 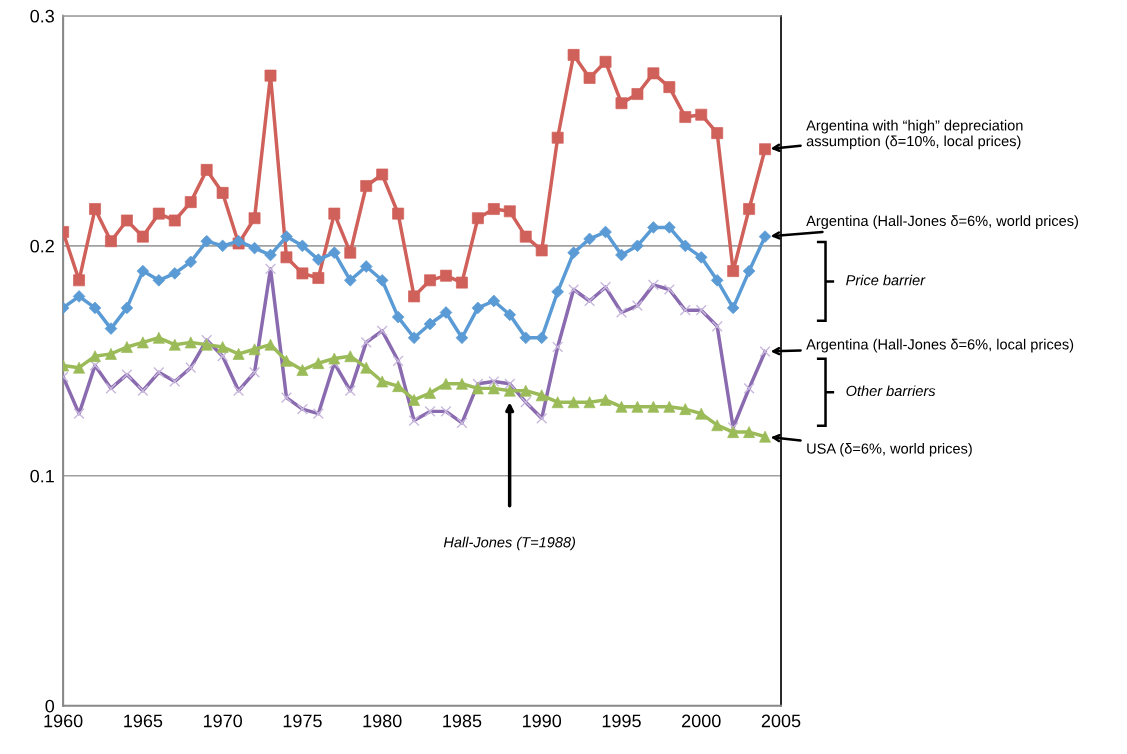 What do you see at coordinates (940, 345) in the screenshot?
I see `text: Argentina (Hall-Jones δ=6%, local prices)` at bounding box center [940, 345].